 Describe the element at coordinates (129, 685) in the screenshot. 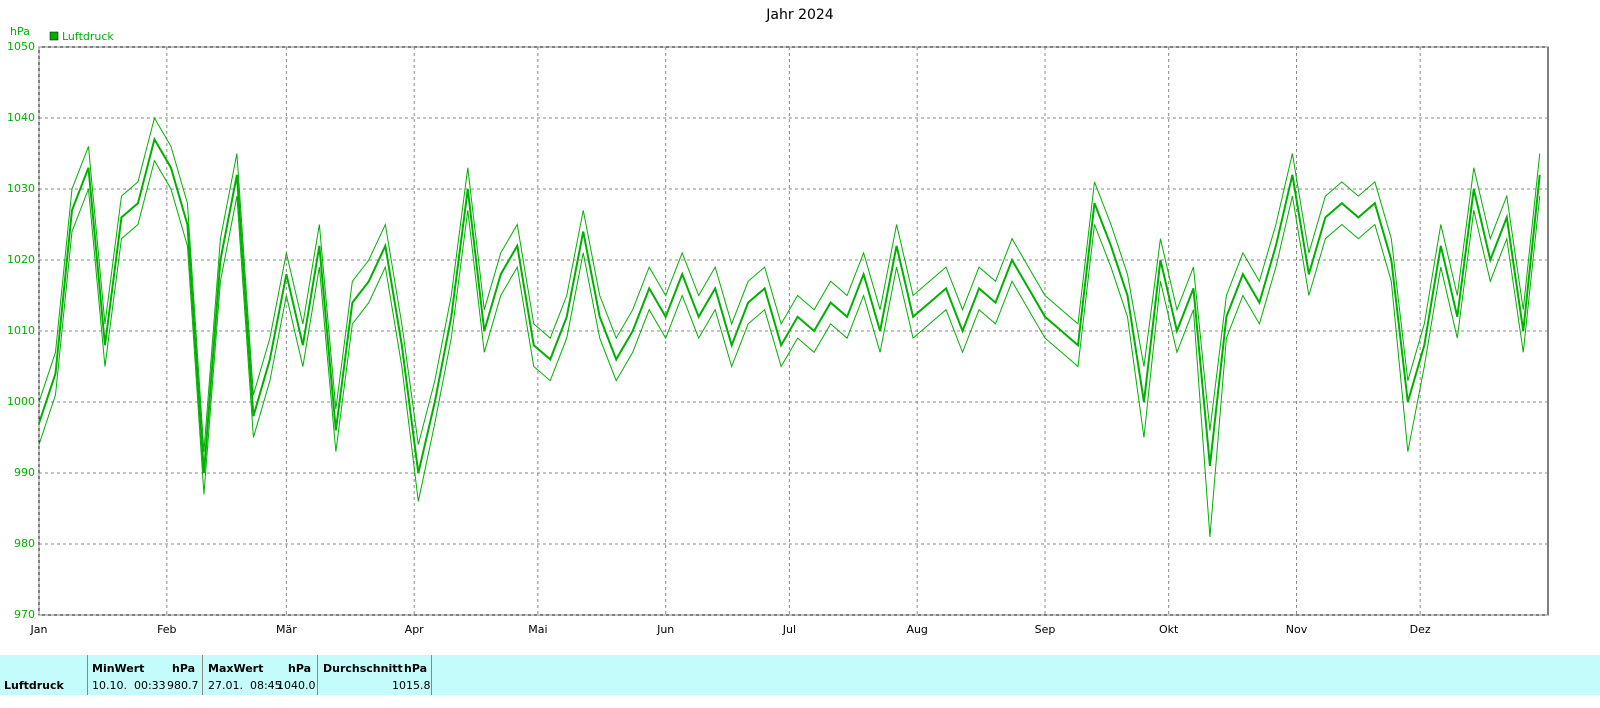

I see `time: 10.10. 00:33` at that location.